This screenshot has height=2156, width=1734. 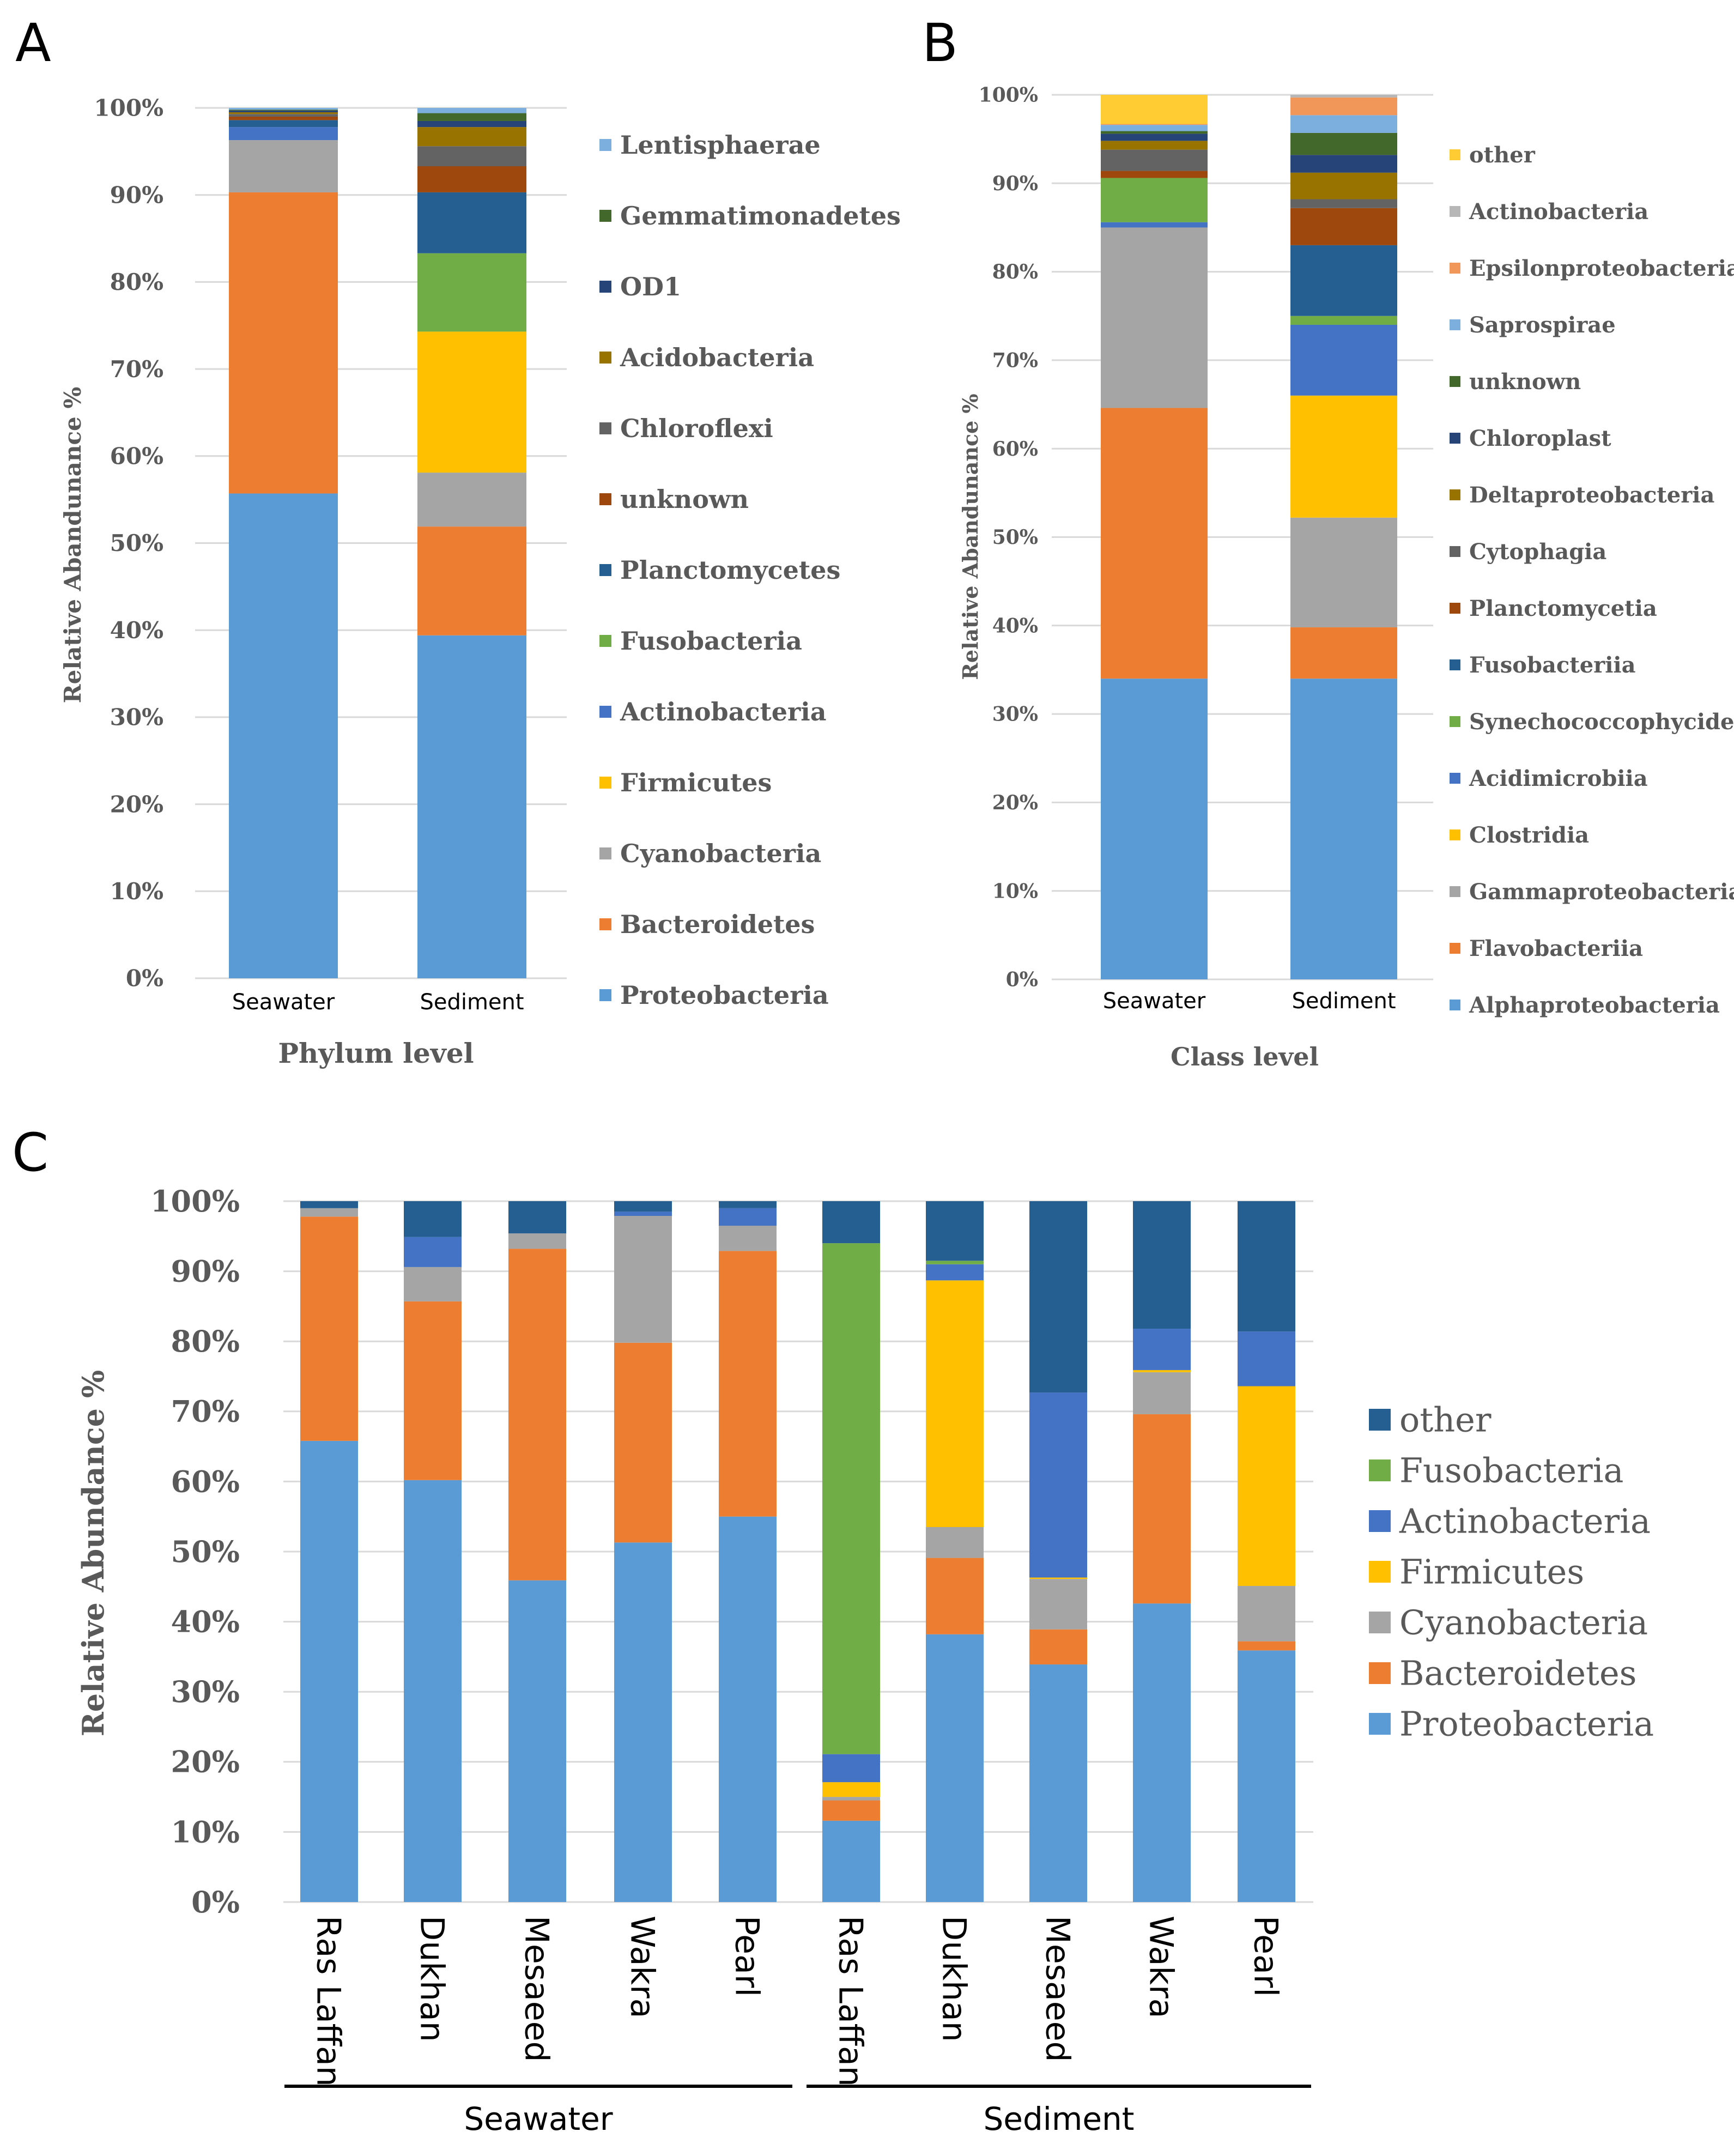 What do you see at coordinates (1511, 1471) in the screenshot?
I see `legend-label-fusobacteria: Fusobacteria` at bounding box center [1511, 1471].